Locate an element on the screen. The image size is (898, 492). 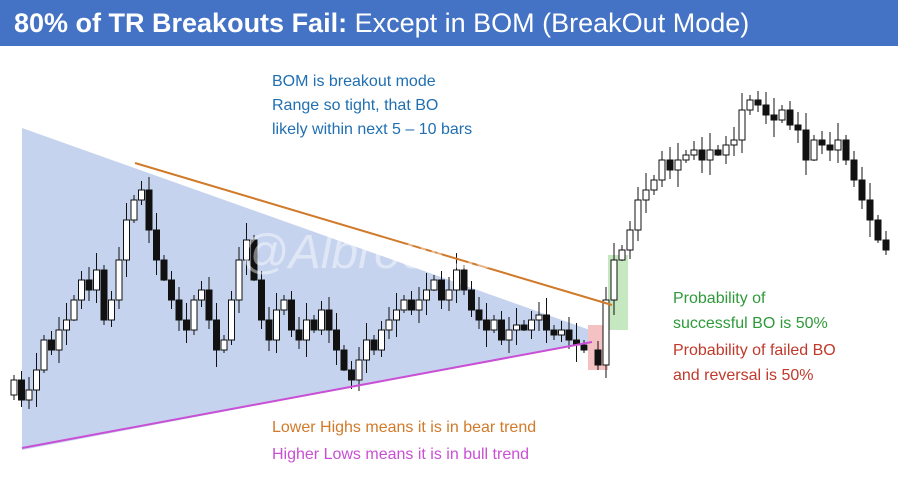
bom-note: BOM is breakout mode is located at coordinates (354, 81).